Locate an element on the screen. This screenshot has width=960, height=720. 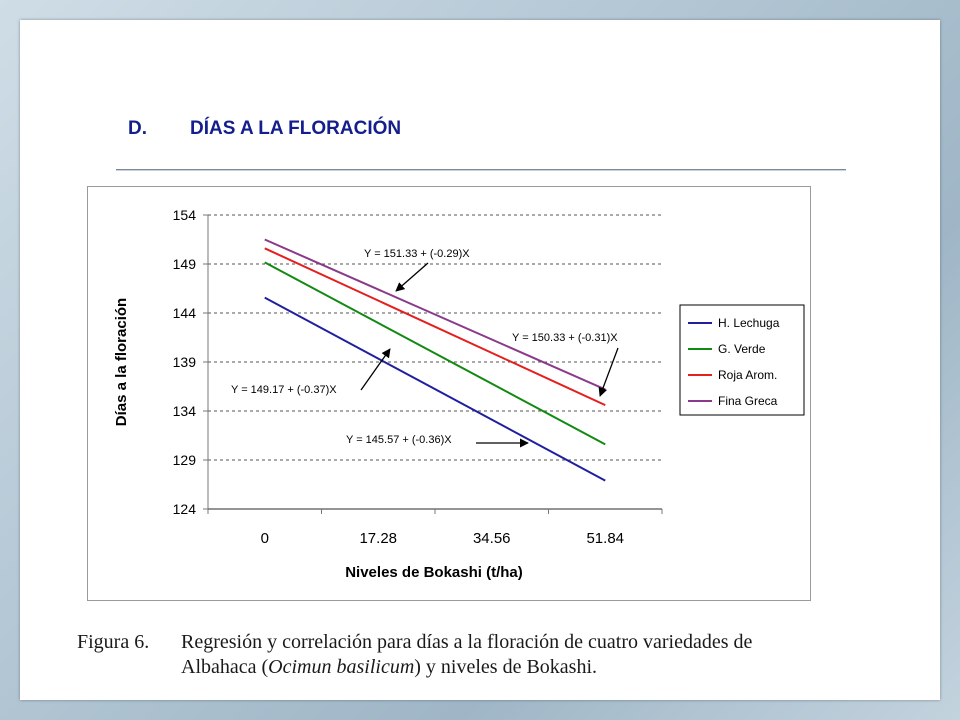
caption-label: Figura 6. is located at coordinates (113, 642).